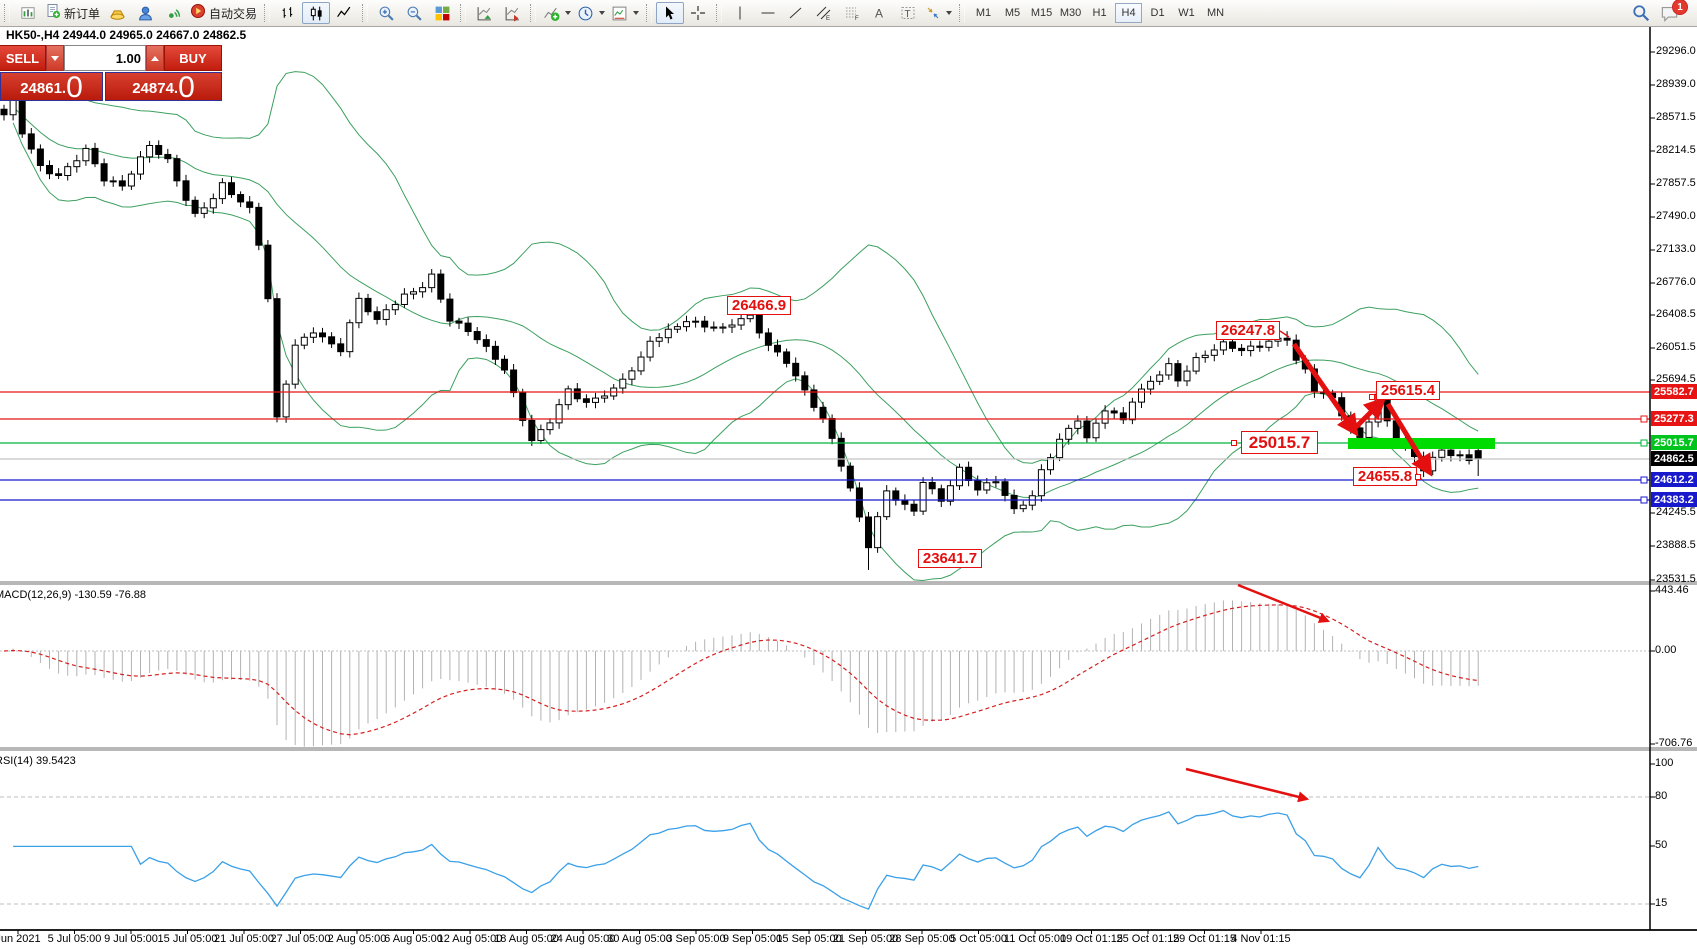 The image size is (1697, 949). What do you see at coordinates (1279, 442) in the screenshot?
I see `price-annotation-25015.7: 25015.7` at bounding box center [1279, 442].